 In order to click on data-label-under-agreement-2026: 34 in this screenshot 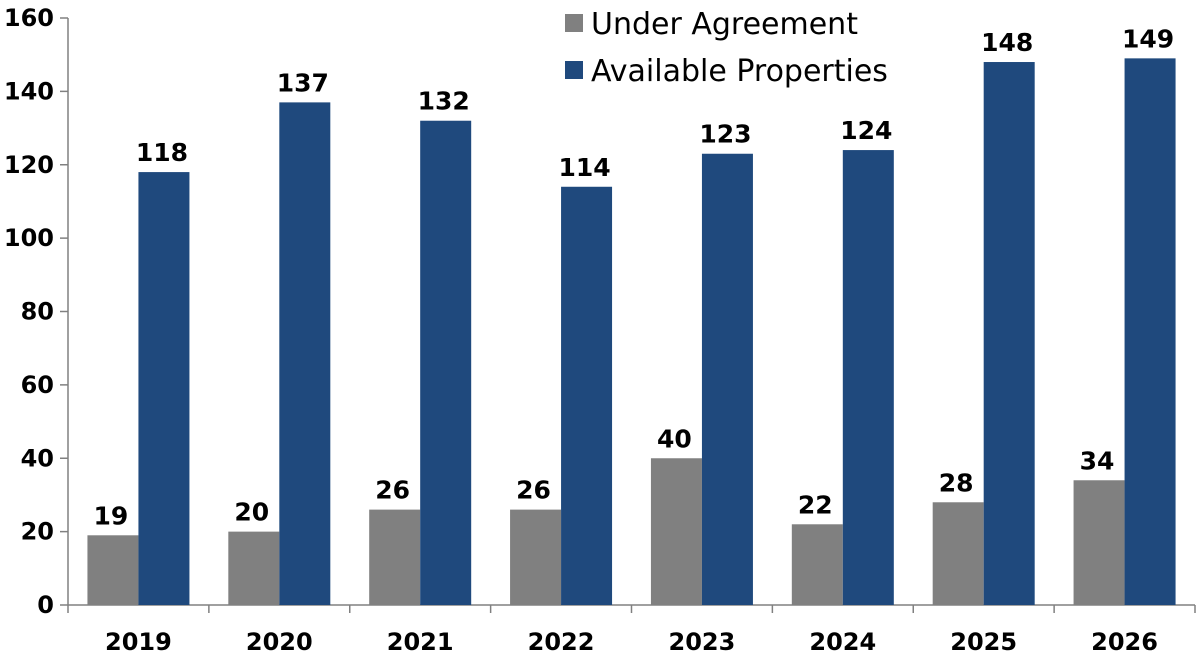, I will do `click(1097, 460)`.